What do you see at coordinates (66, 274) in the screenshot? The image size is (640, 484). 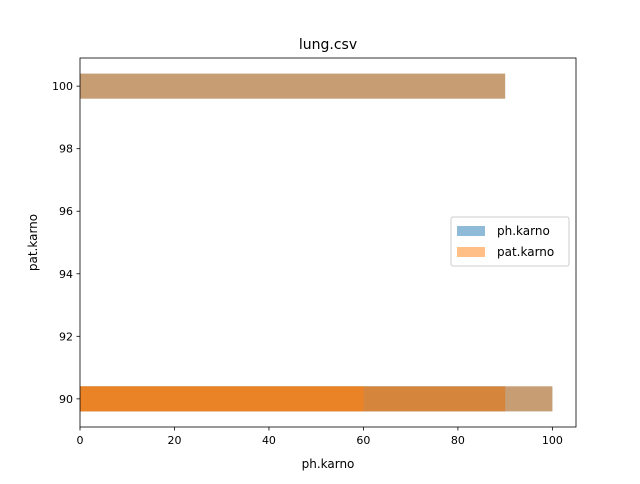 I see `y-tick-label: 94` at bounding box center [66, 274].